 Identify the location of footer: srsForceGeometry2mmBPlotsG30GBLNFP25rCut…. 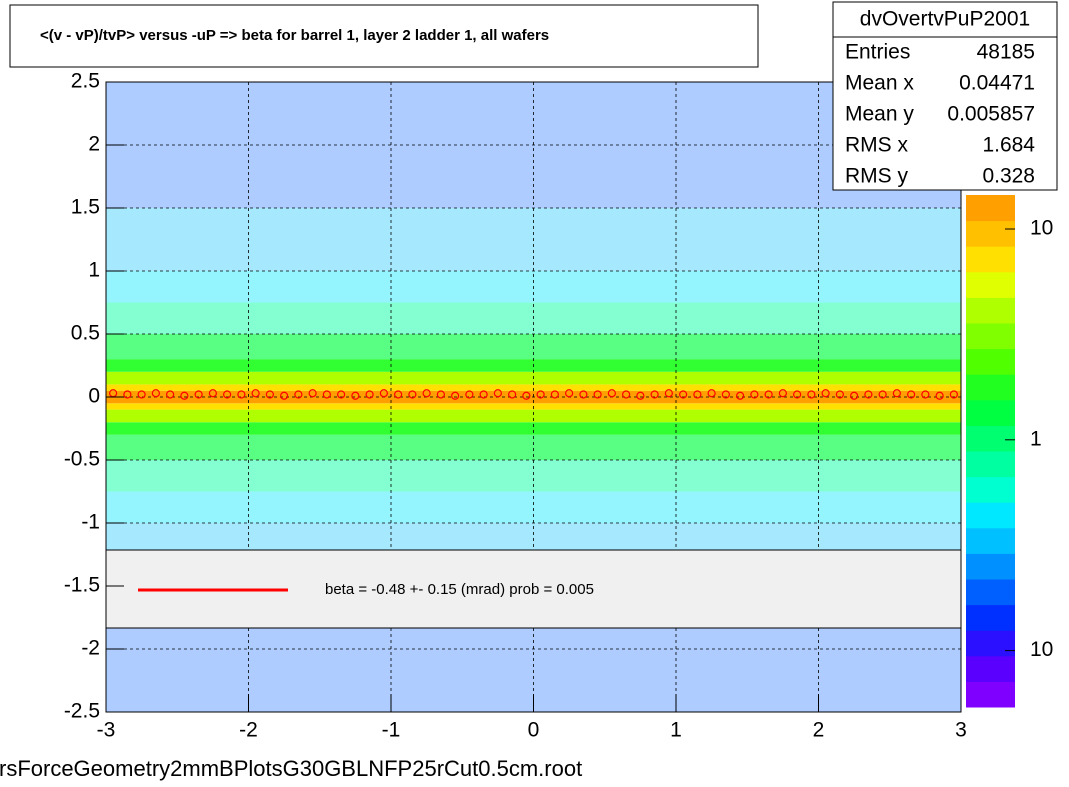
(291, 768).